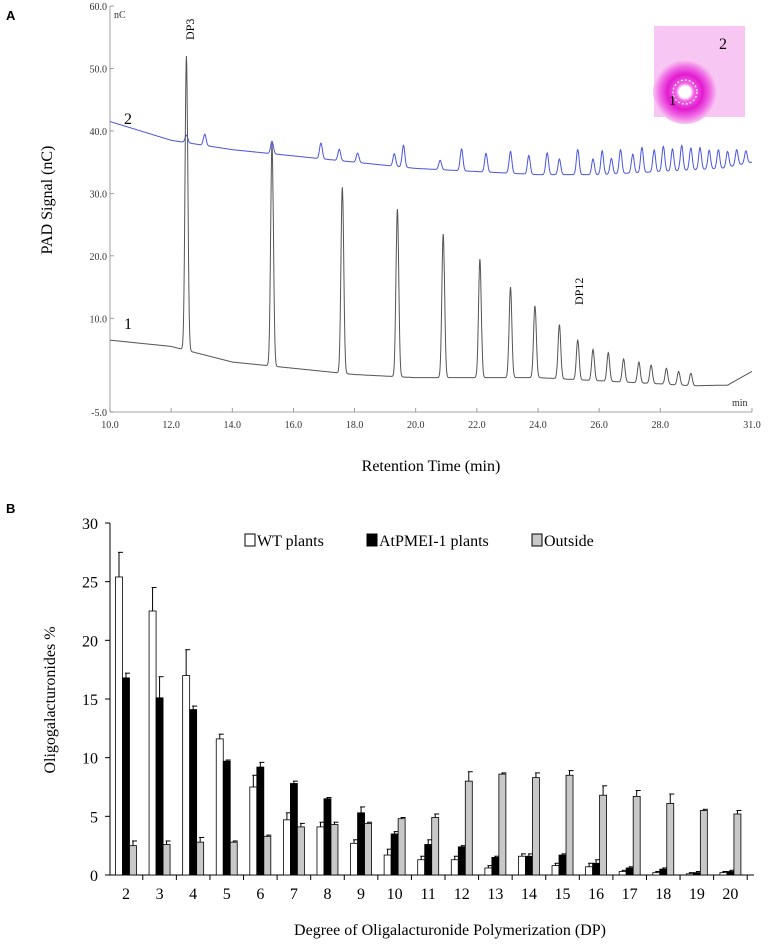 This screenshot has height=948, width=769. Describe the element at coordinates (477, 425) in the screenshot. I see `a-x-tick-label: 22.0` at that location.